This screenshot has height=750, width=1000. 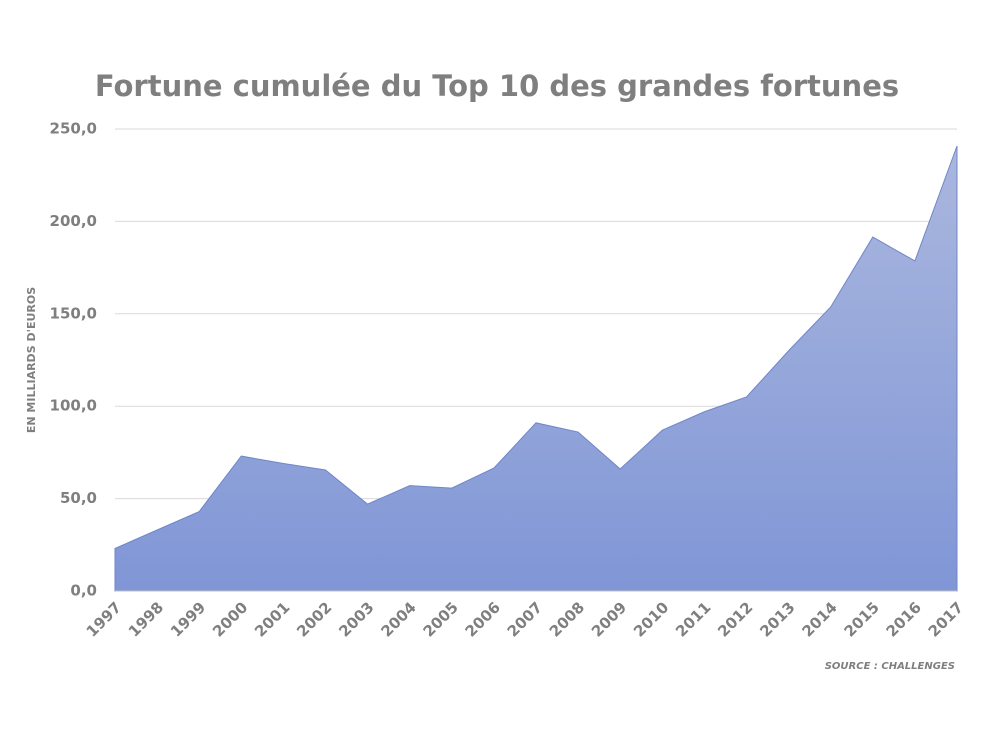 What do you see at coordinates (819, 619) in the screenshot?
I see `x-tick-label: 2014` at bounding box center [819, 619].